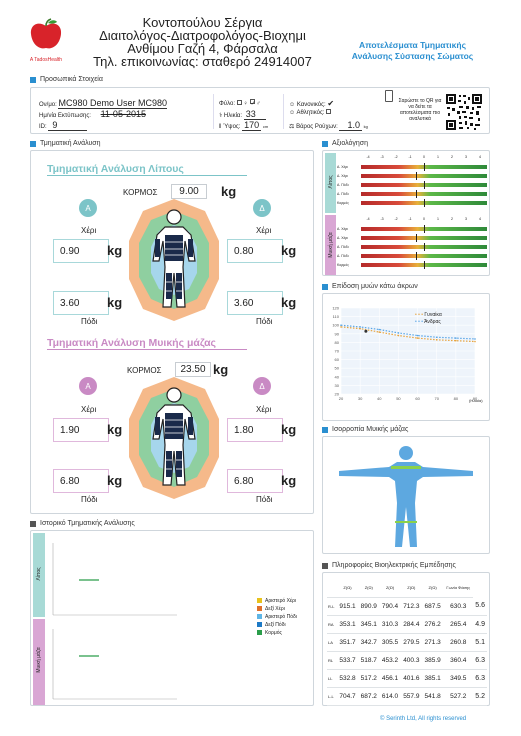 This screenshot has width=521, height=736. What do you see at coordinates (480, 624) in the screenshot?
I see `bia-phase-cell: 4.9` at bounding box center [480, 624].